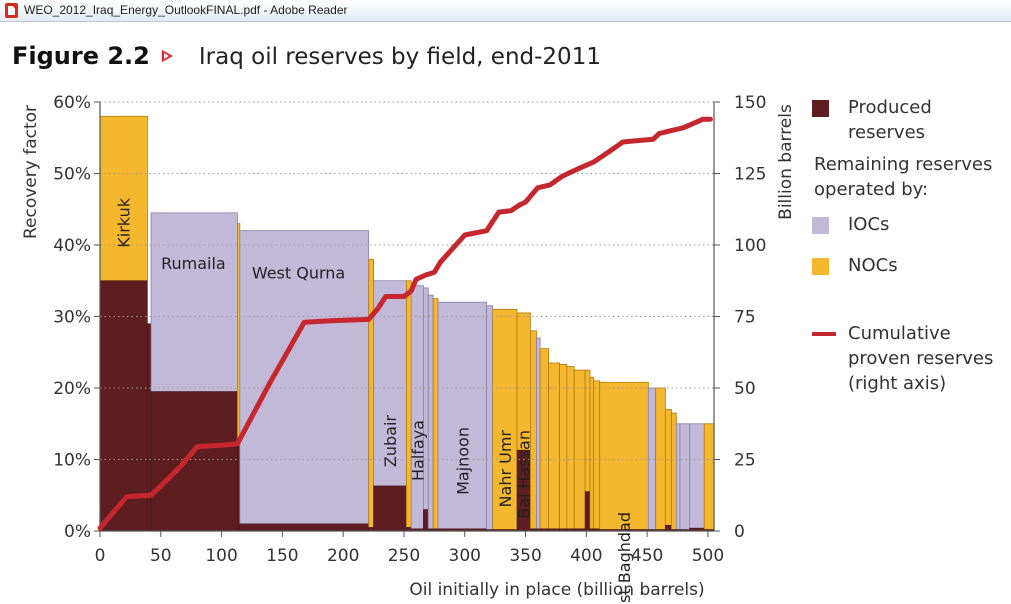 This screenshot has height=604, width=1011. I want to click on pdf-document-icon, so click(11, 10).